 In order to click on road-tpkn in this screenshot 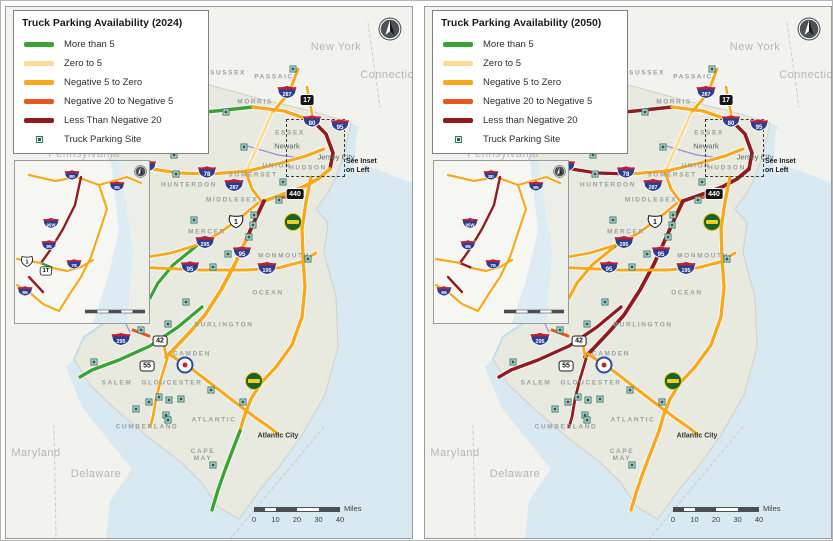, I will do `click(297, 185)`.